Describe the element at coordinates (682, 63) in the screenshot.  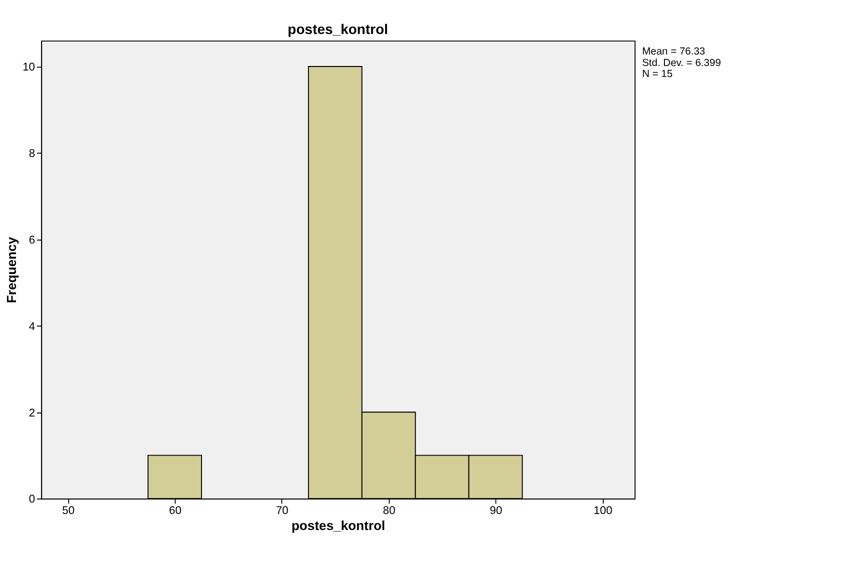
I see `text: Std. Dev. = 6.399` at that location.